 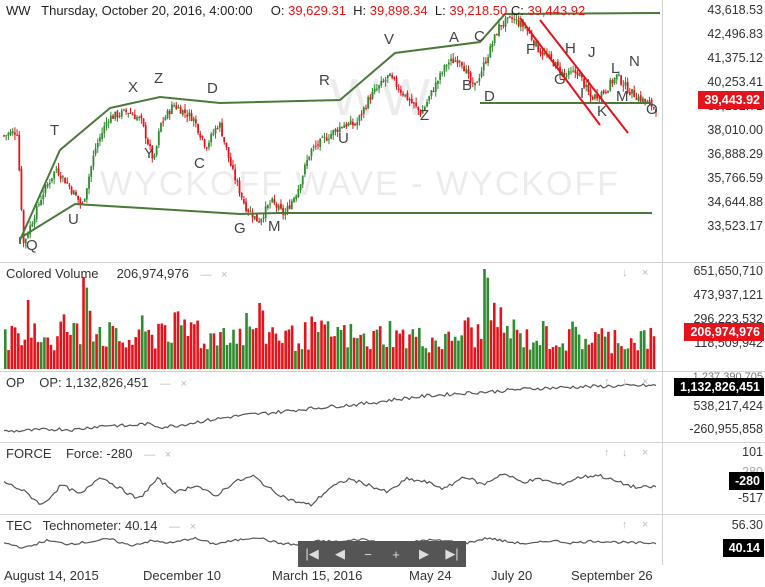 What do you see at coordinates (331, 407) in the screenshot?
I see `op-chart` at bounding box center [331, 407].